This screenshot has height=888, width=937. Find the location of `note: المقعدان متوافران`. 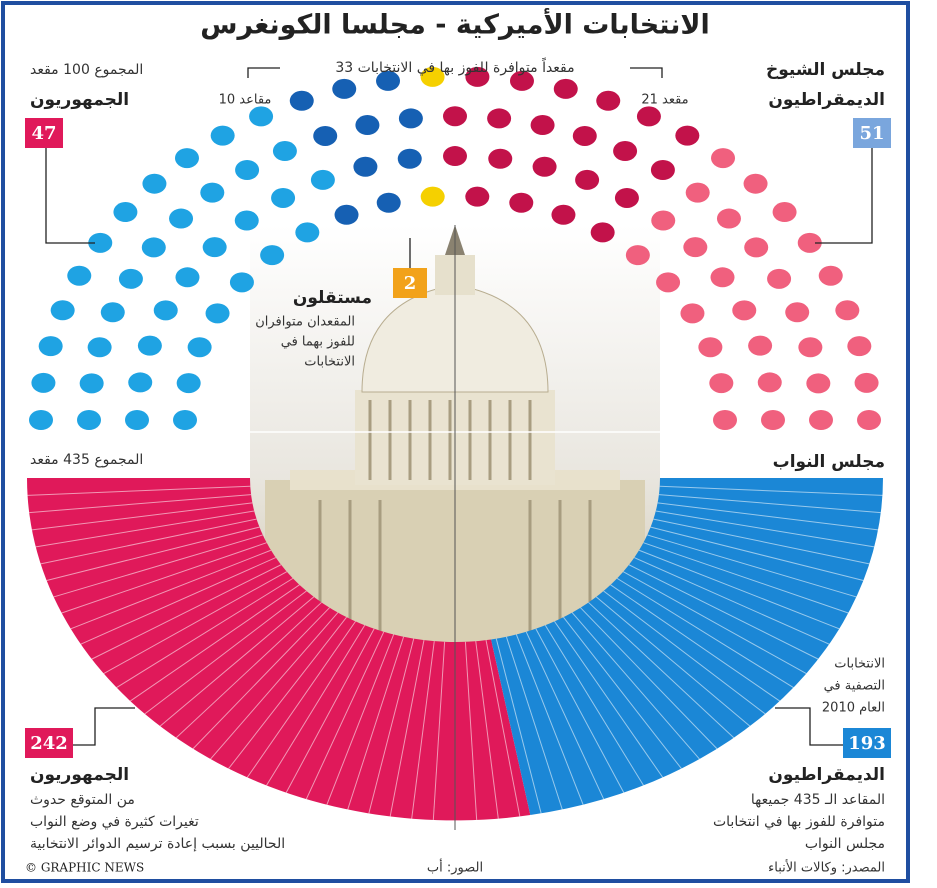

note: المقعدان متوافران is located at coordinates (305, 322).